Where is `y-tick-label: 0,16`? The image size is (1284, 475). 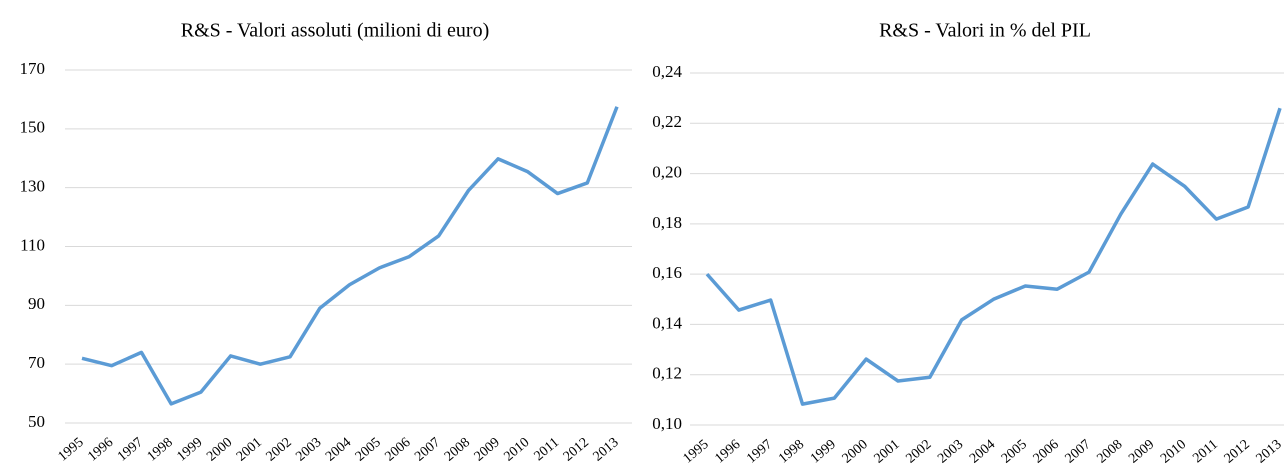
y-tick-label: 0,16 is located at coordinates (667, 272).